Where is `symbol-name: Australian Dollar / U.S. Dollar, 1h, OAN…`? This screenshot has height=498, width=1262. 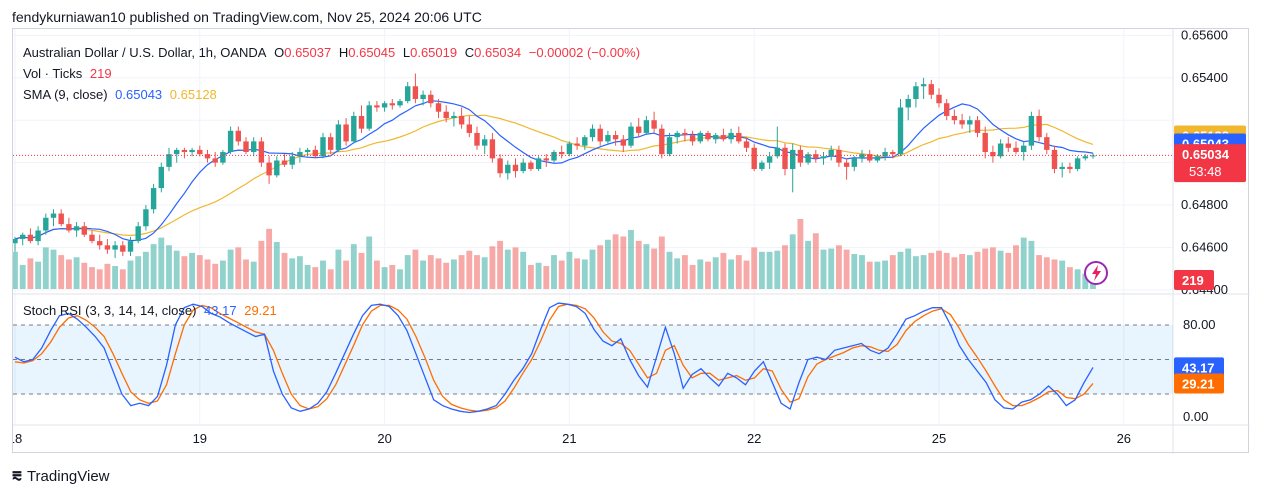 symbol-name: Australian Dollar / U.S. Dollar, 1h, OAN… is located at coordinates (145, 52).